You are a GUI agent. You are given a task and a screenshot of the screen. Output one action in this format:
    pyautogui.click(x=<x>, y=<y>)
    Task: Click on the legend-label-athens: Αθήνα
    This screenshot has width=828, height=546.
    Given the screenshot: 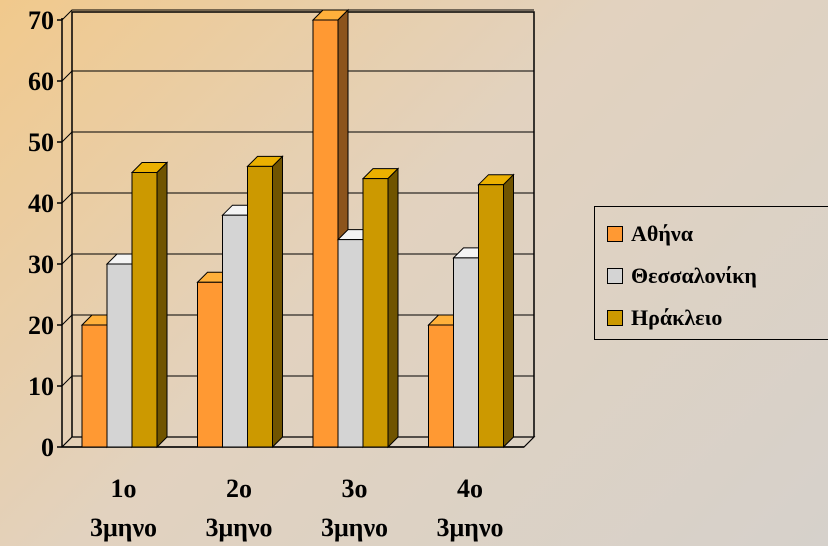 What is the action you would take?
    pyautogui.click(x=662, y=233)
    